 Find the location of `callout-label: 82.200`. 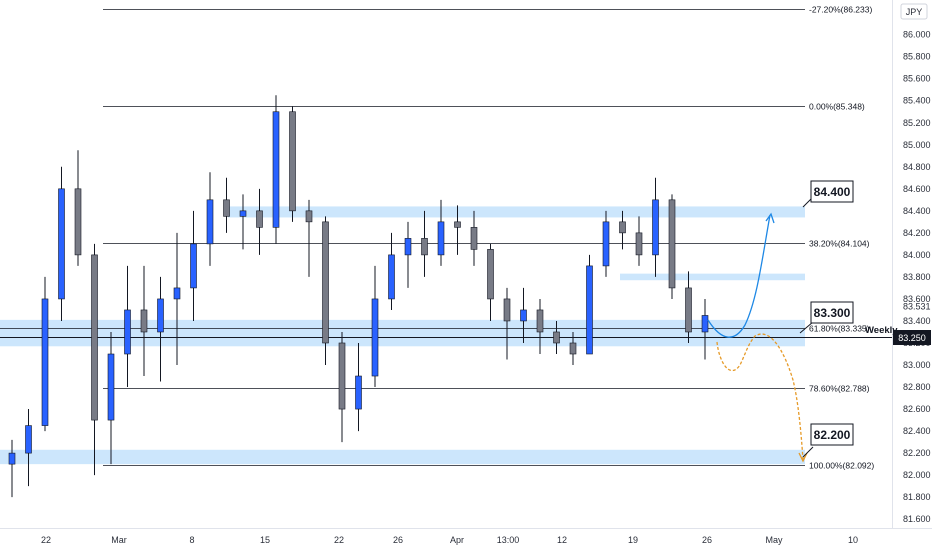

callout-label: 82.200 is located at coordinates (832, 435).